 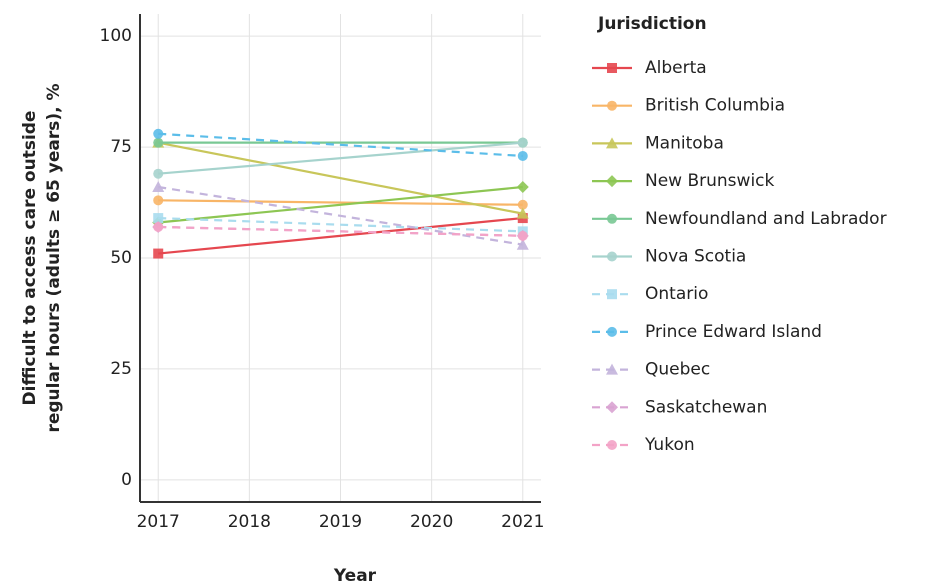 I want to click on x-tick-label: 2021, so click(x=522, y=522).